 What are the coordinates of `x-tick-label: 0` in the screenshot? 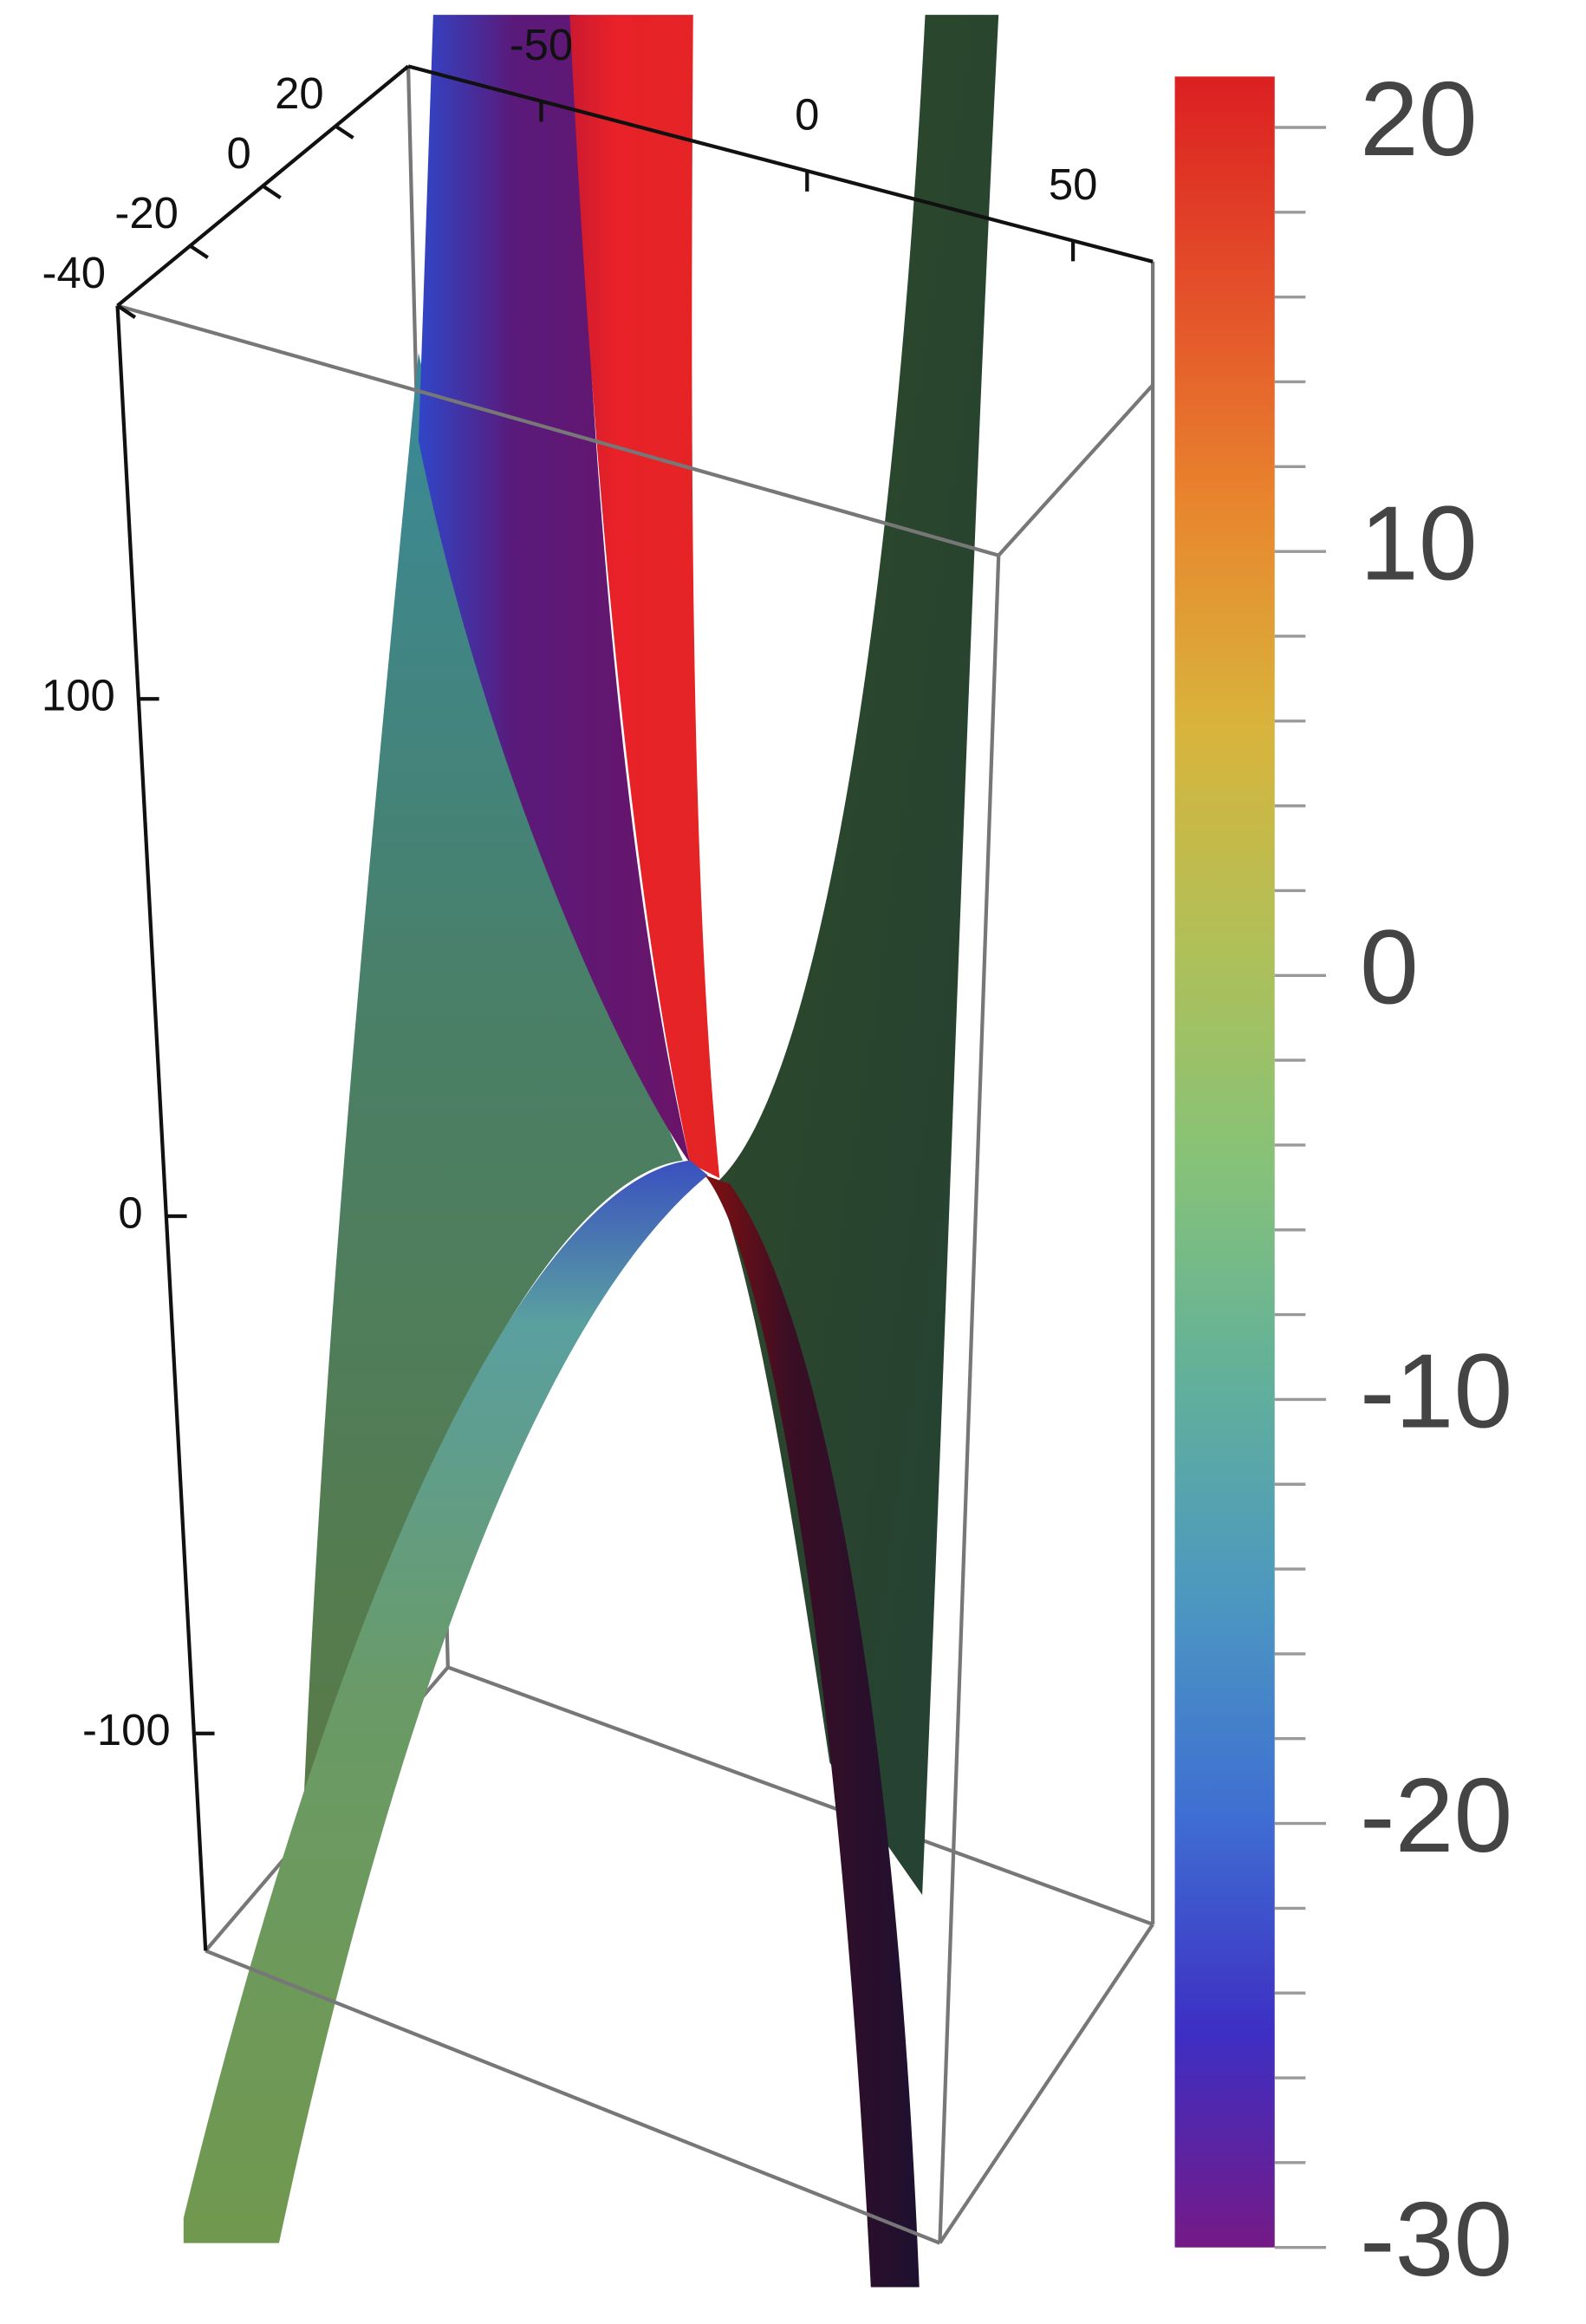 It's located at (807, 115).